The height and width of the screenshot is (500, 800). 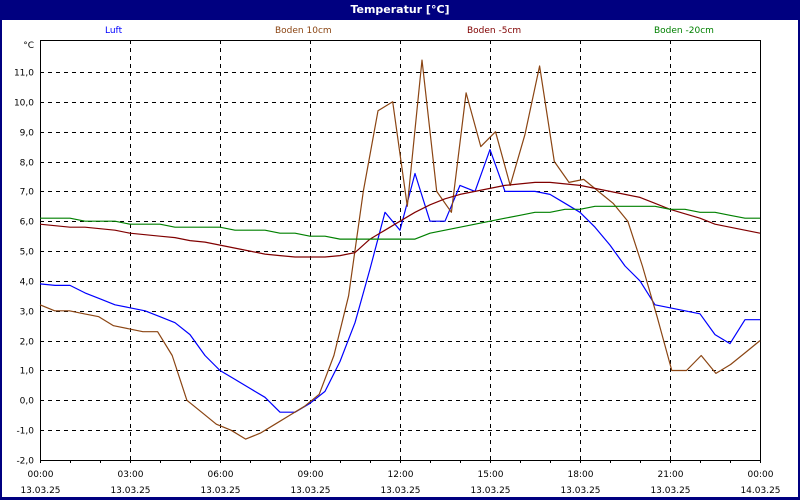 What do you see at coordinates (27, 313) in the screenshot?
I see `y-tick-label: 3,0` at bounding box center [27, 313].